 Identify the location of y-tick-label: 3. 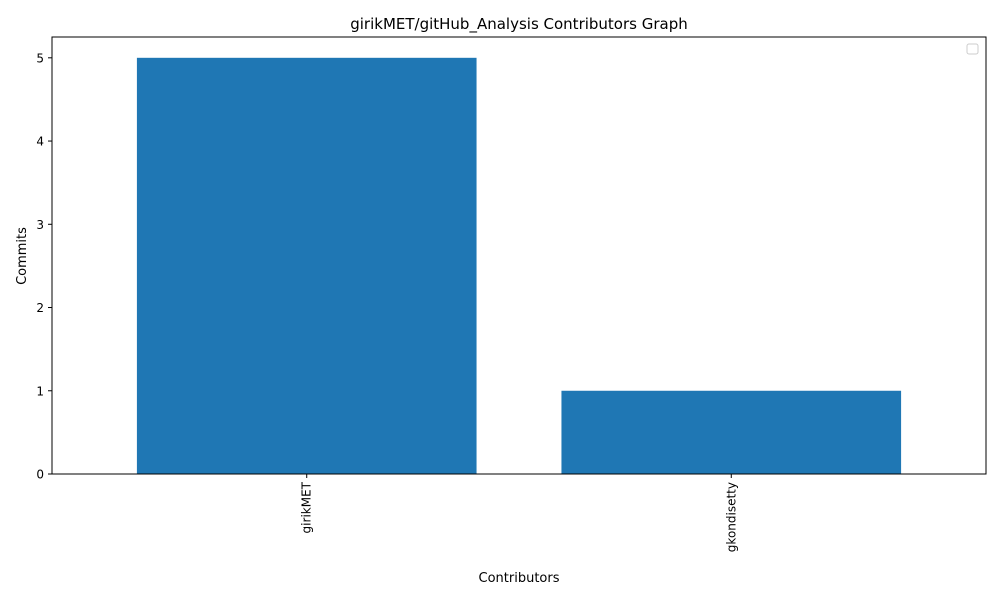
(40, 225).